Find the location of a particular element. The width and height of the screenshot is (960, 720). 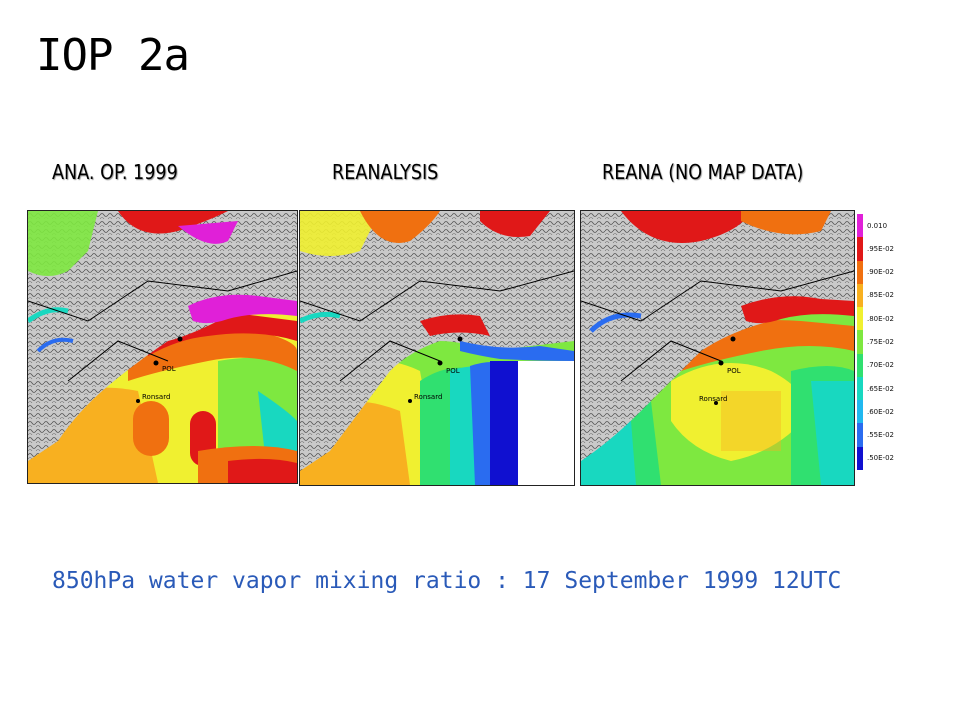

panel-label-ana-op: ANA. OP. 1999 is located at coordinates (115, 172).